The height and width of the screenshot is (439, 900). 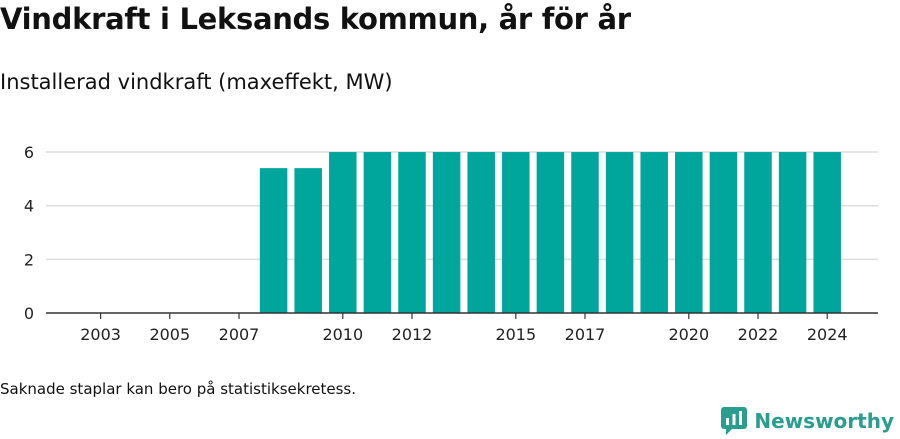 What do you see at coordinates (29, 152) in the screenshot?
I see `y-tick-label: 6` at bounding box center [29, 152].